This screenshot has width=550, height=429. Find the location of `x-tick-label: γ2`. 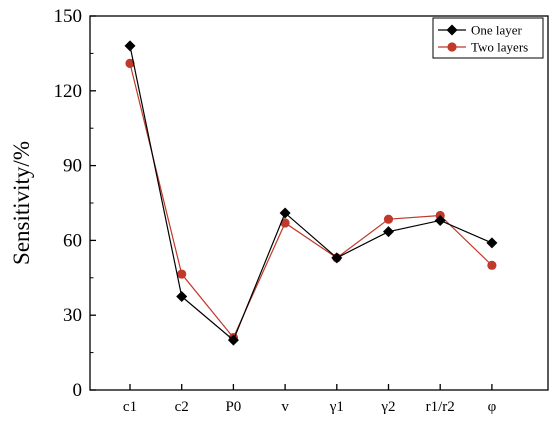

x-tick-label: γ2 is located at coordinates (387, 407).